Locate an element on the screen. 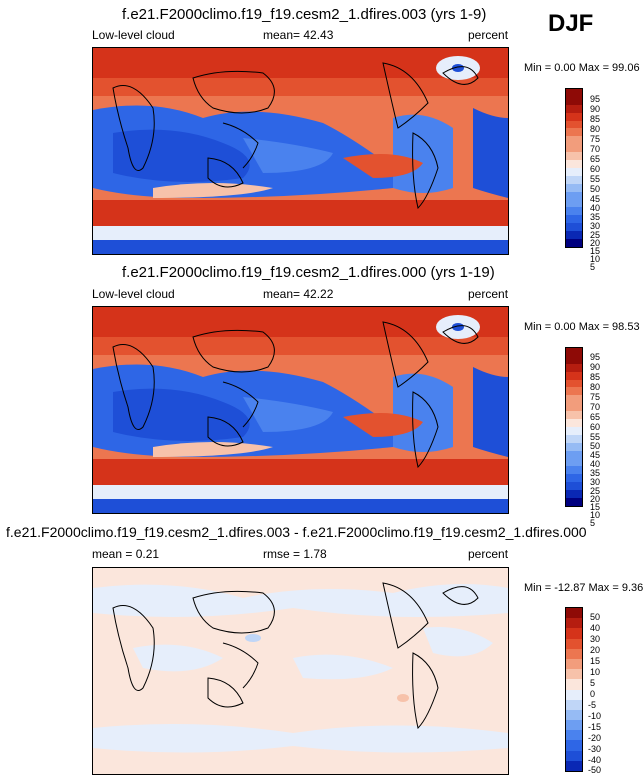  panel2-cb-label: 45 is located at coordinates (595, 455).